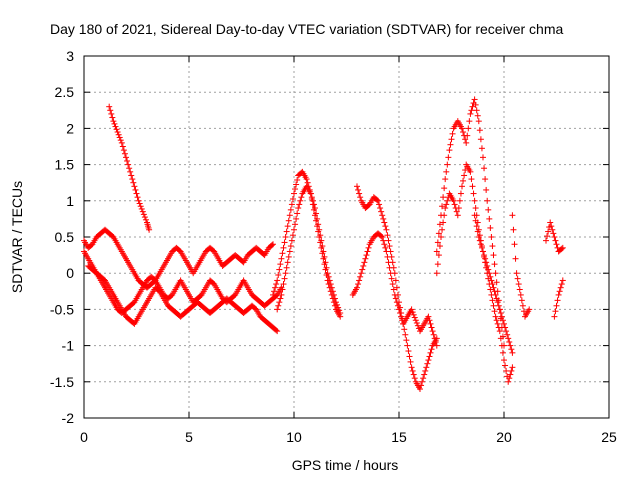 This screenshot has height=480, width=640. I want to click on y-tick-label: -1.5, so click(62, 382).